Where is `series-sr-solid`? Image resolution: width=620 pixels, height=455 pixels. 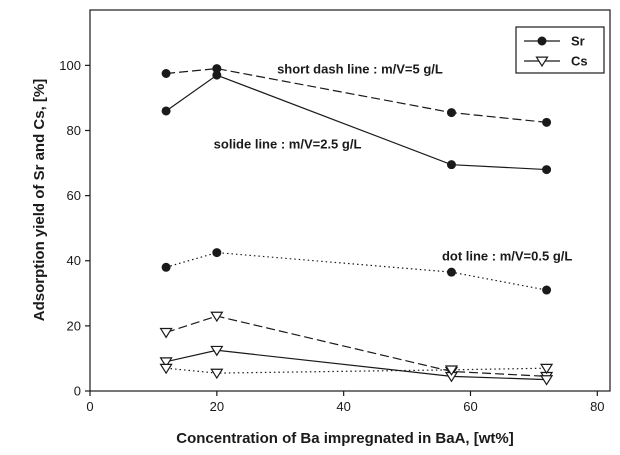 series-sr-solid is located at coordinates (356, 122).